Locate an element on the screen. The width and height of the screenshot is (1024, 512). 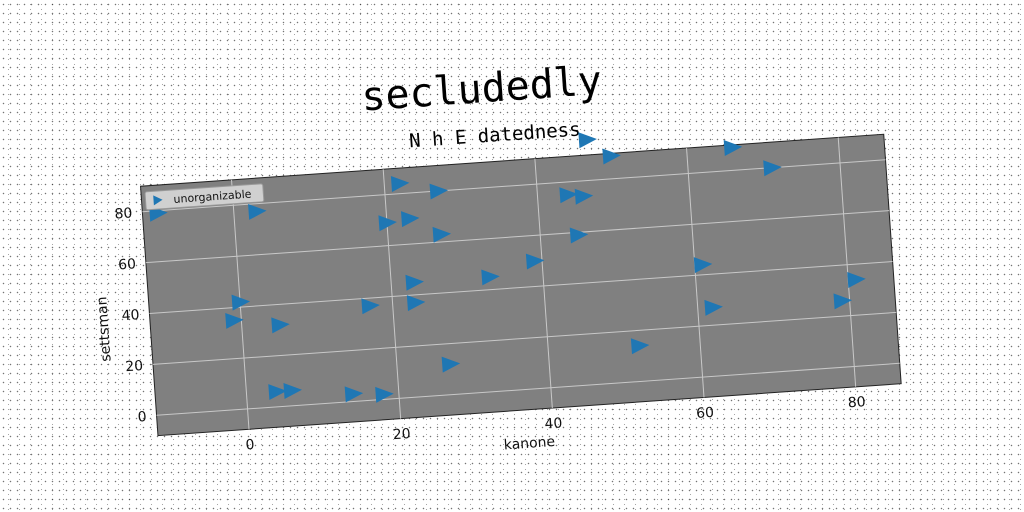
y-tick-label: 40 is located at coordinates (130, 315).